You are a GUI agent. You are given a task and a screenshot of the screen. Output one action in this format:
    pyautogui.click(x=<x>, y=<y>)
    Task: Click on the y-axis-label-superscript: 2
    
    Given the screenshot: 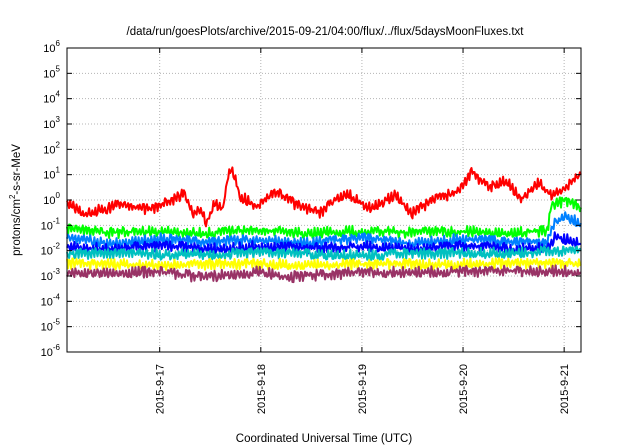 What is the action you would take?
    pyautogui.click(x=12, y=196)
    